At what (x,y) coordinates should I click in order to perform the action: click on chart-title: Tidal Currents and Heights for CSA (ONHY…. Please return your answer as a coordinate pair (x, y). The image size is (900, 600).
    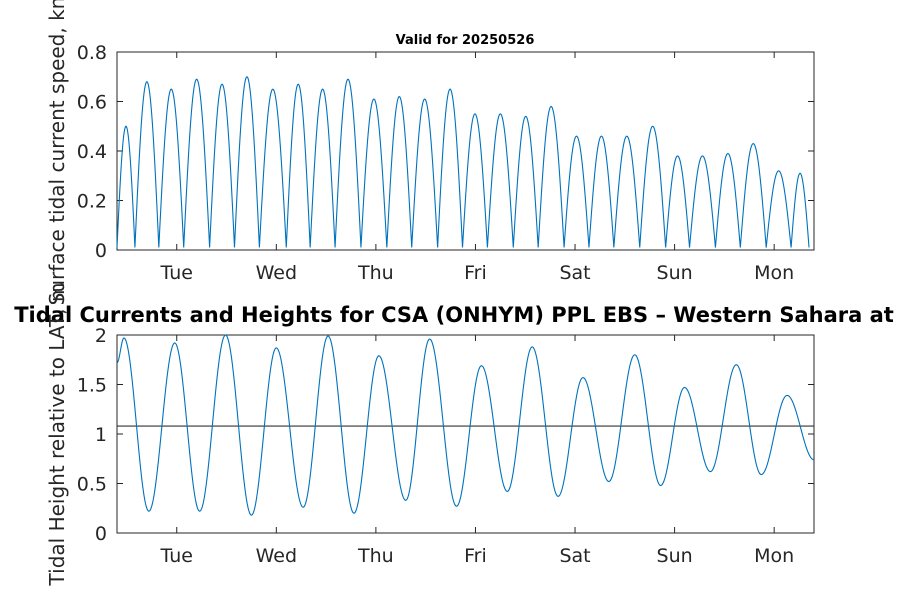
    Looking at the image, I should click on (457, 315).